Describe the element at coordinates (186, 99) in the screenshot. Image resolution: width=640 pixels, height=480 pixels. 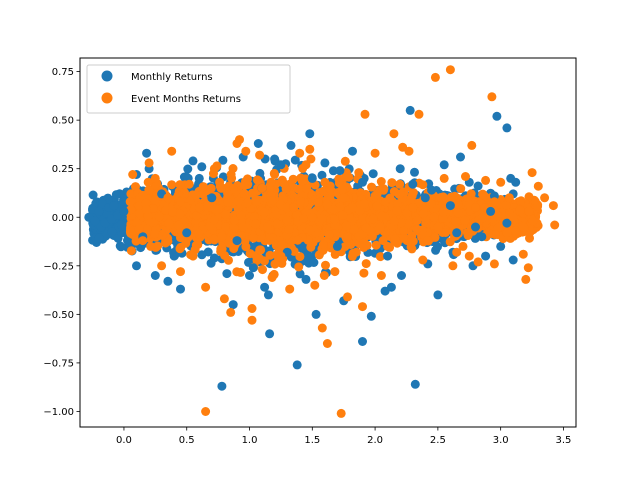
I see `legend-label-event-months-returns: Event Months Returns` at that location.